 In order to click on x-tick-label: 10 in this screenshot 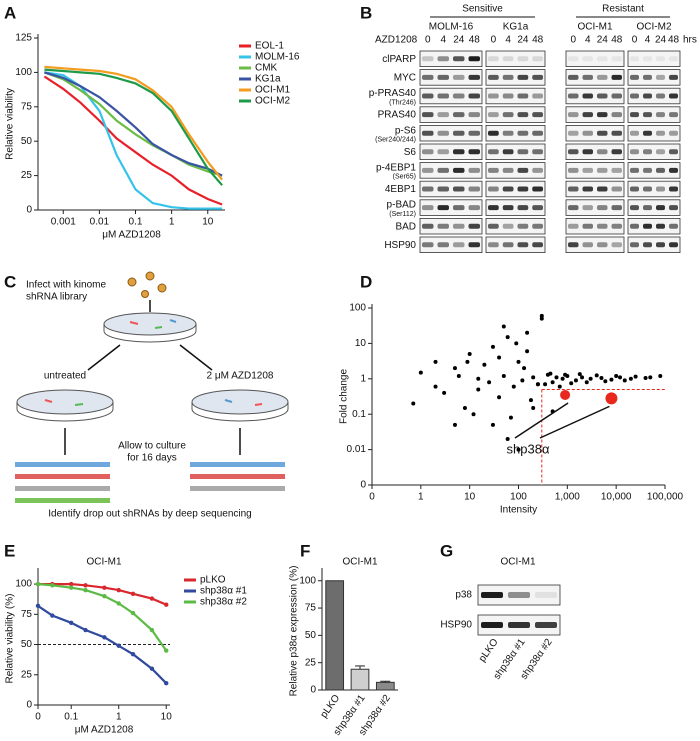, I will do `click(470, 497)`.